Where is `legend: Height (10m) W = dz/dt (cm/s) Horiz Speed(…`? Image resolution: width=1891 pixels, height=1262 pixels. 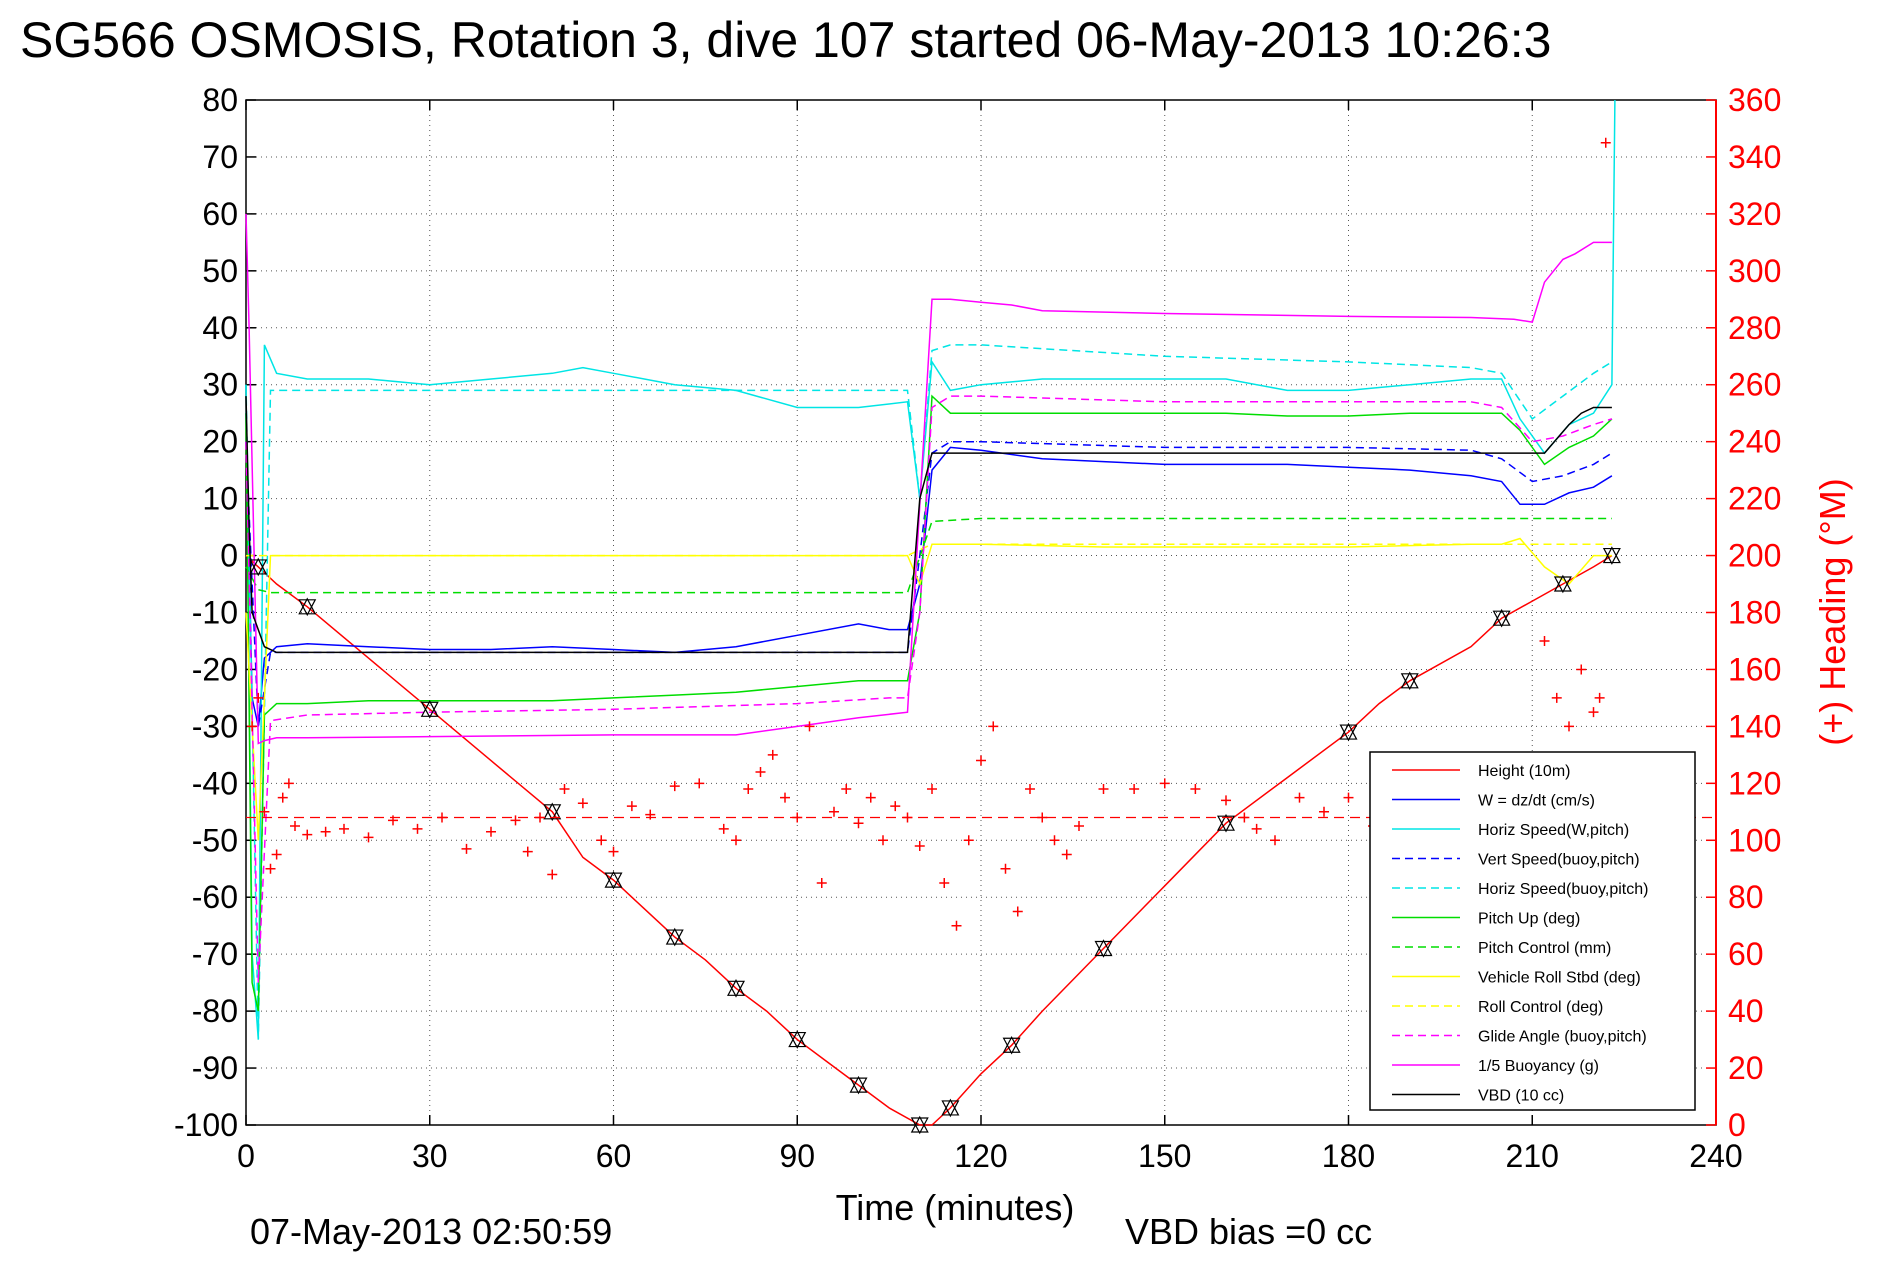
legend: Height (10m) W = dz/dt (cm/s) Horiz Speed(… is located at coordinates (1532, 931).